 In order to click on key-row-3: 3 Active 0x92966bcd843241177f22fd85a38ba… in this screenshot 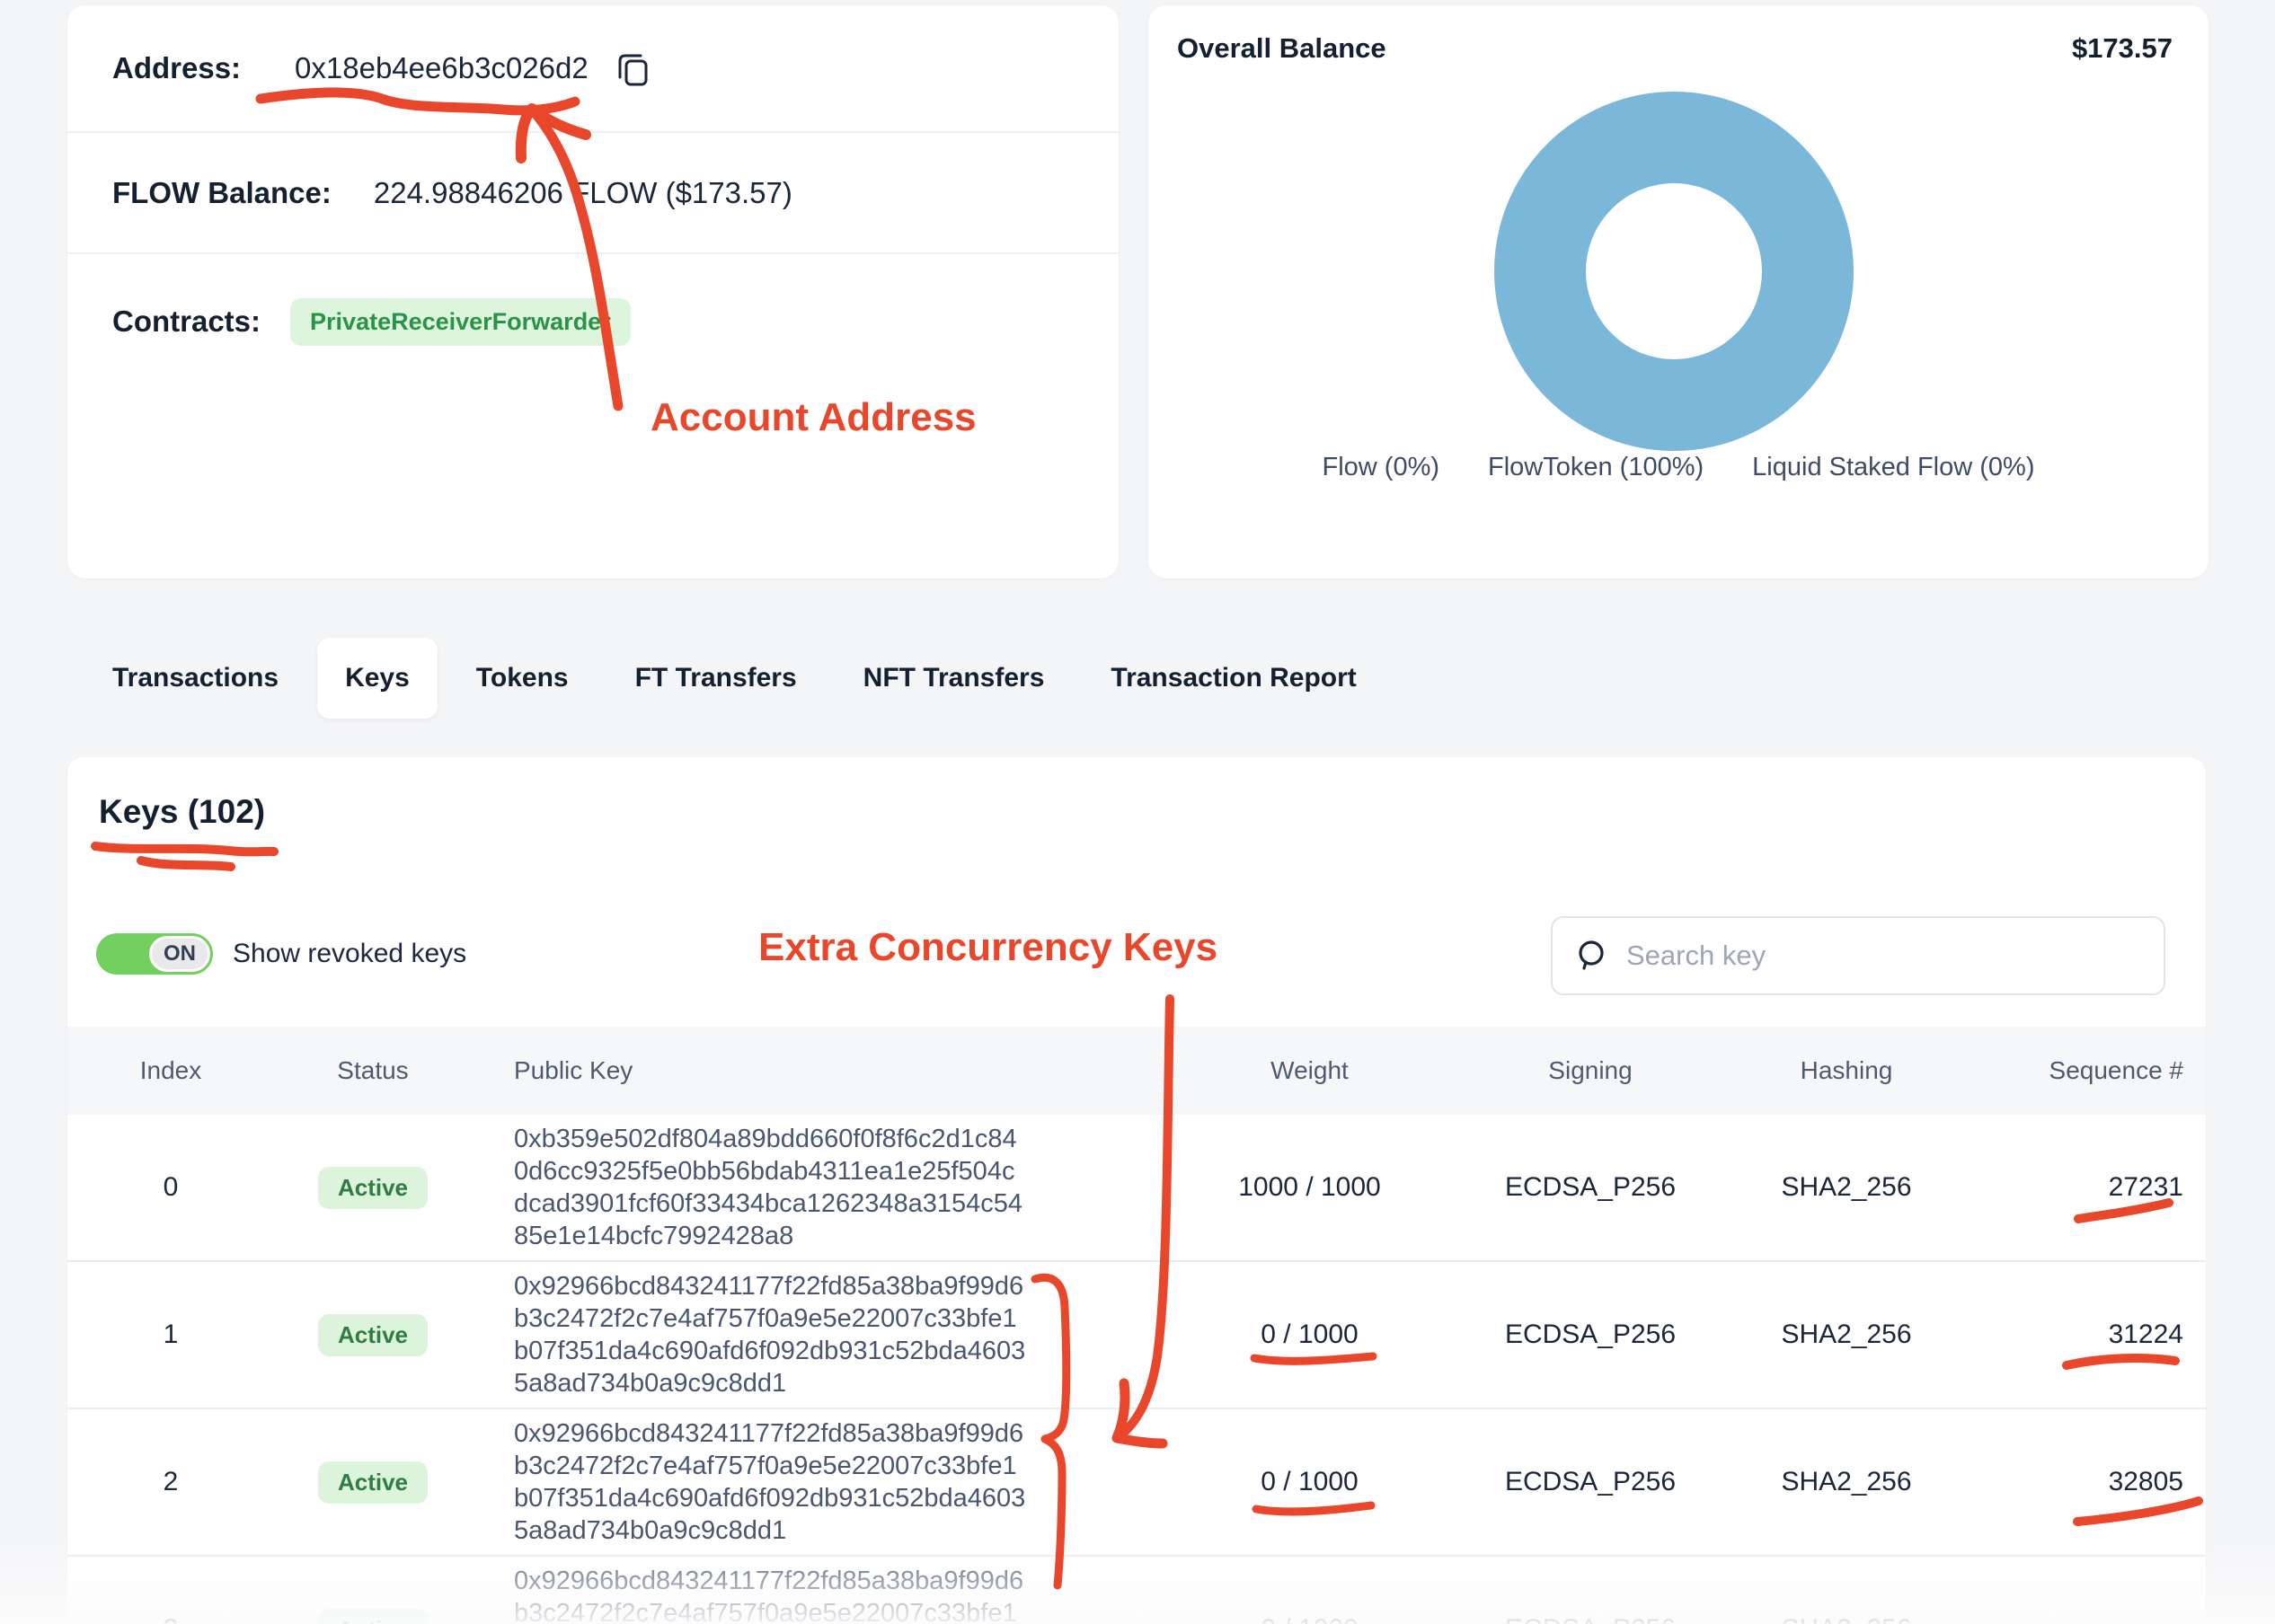, I will do `click(1136, 1590)`.